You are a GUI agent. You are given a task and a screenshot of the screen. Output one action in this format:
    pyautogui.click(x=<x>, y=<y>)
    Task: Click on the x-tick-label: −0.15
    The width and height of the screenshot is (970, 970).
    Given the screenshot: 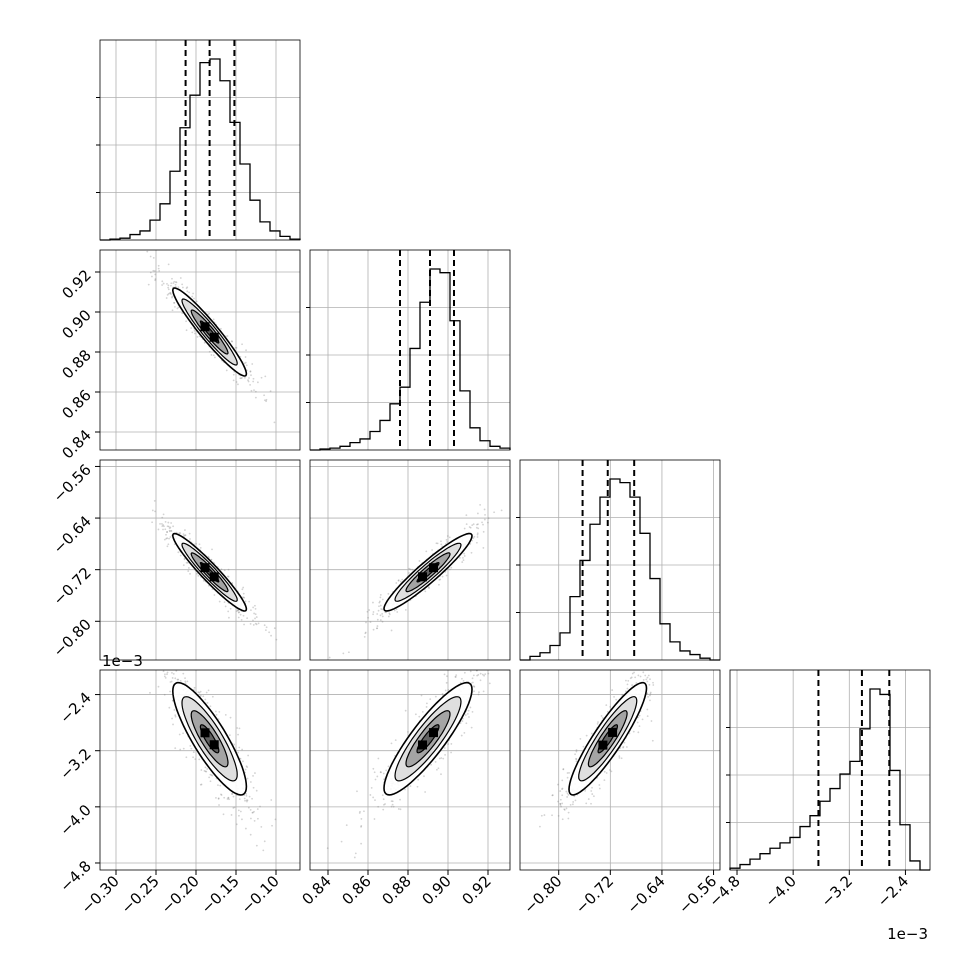 What is the action you would take?
    pyautogui.click(x=220, y=894)
    